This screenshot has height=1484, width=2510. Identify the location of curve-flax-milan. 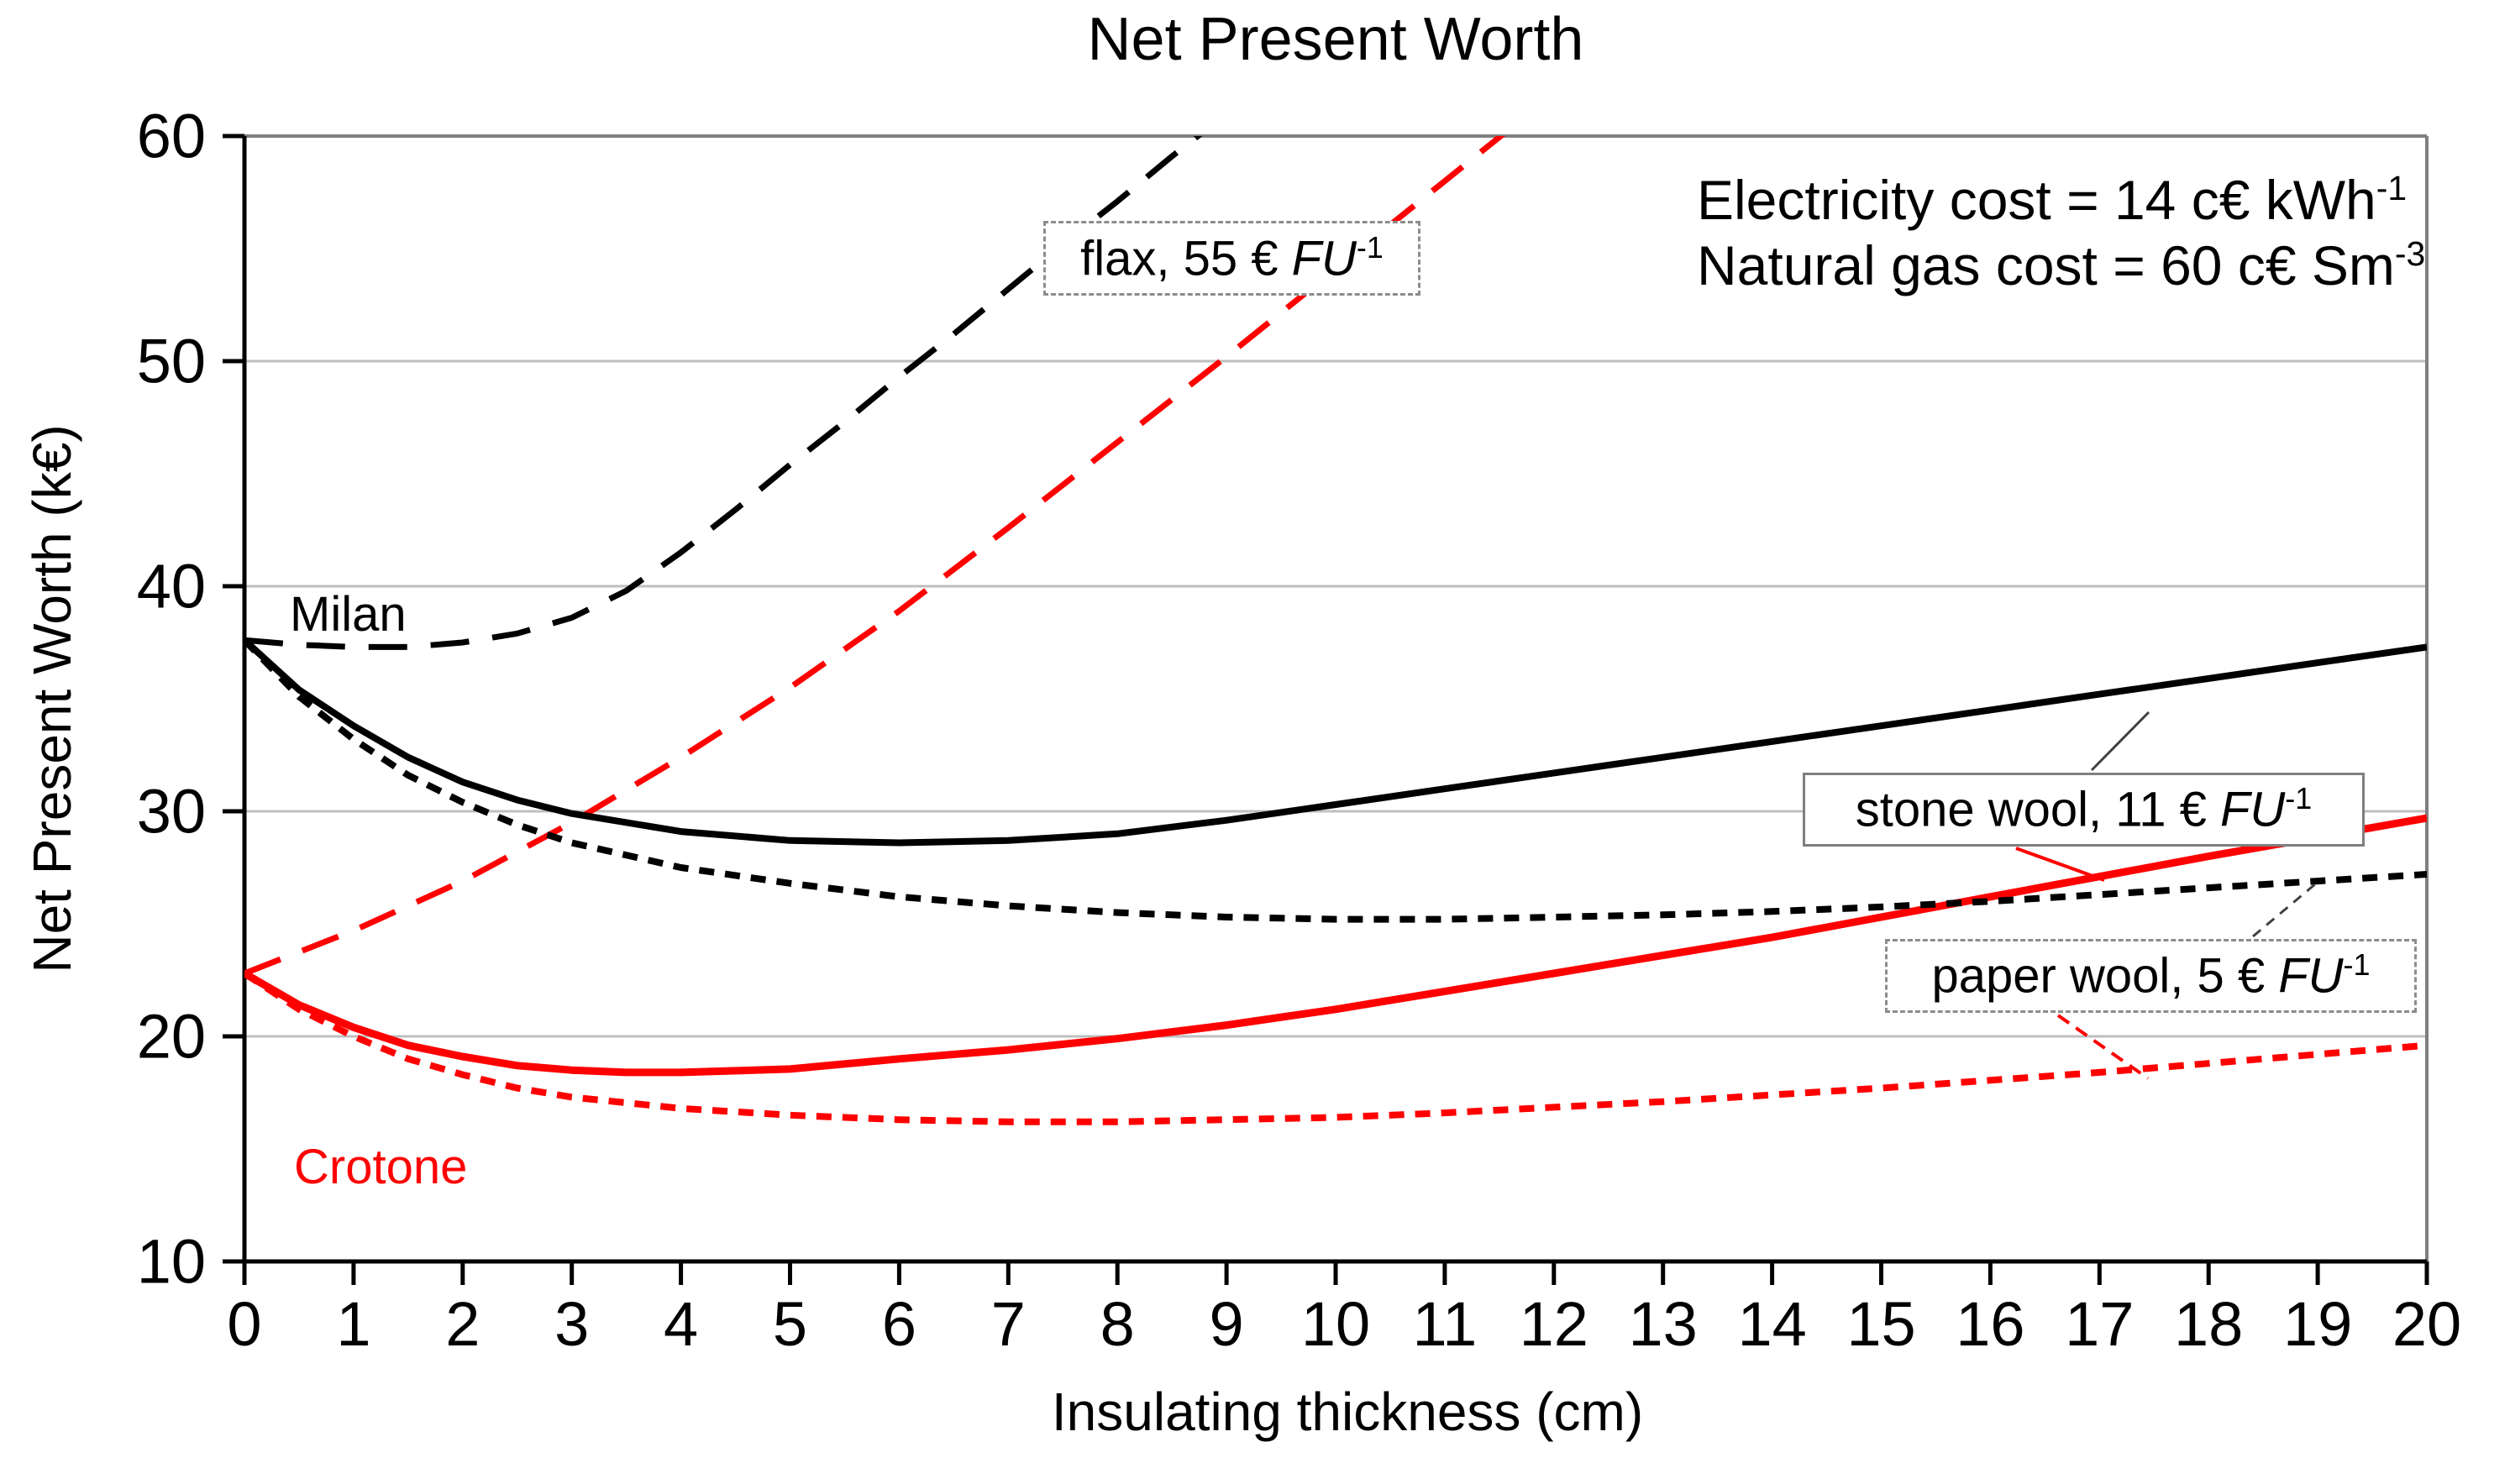
(723, 393).